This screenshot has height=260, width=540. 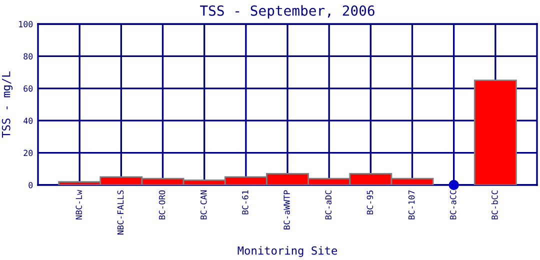 What do you see at coordinates (494, 205) in the screenshot?
I see `x-tick-label: BC-bCC` at bounding box center [494, 205].